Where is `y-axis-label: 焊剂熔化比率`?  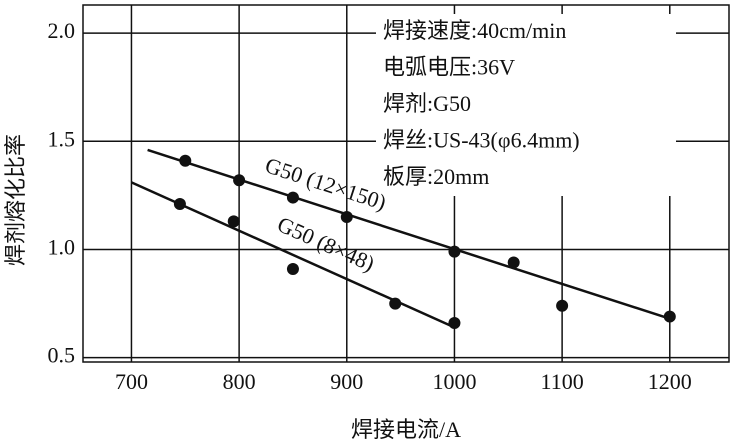
y-axis-label: 焊剂熔化比率 is located at coordinates (15, 200).